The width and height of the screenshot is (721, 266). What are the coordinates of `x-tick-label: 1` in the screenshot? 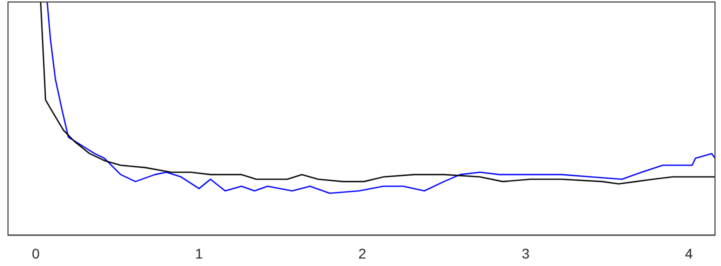 It's located at (199, 253).